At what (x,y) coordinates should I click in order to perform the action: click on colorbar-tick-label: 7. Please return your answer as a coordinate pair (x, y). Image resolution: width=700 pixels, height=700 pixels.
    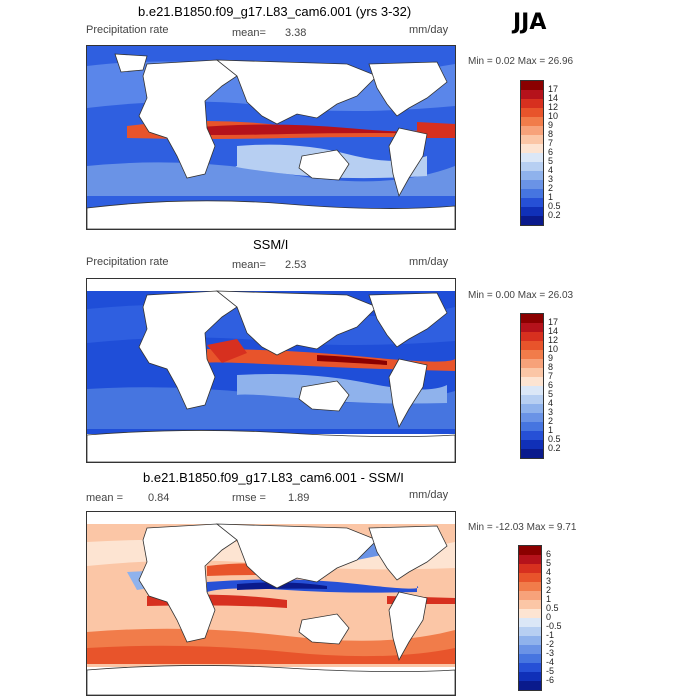
    Looking at the image, I should click on (551, 143).